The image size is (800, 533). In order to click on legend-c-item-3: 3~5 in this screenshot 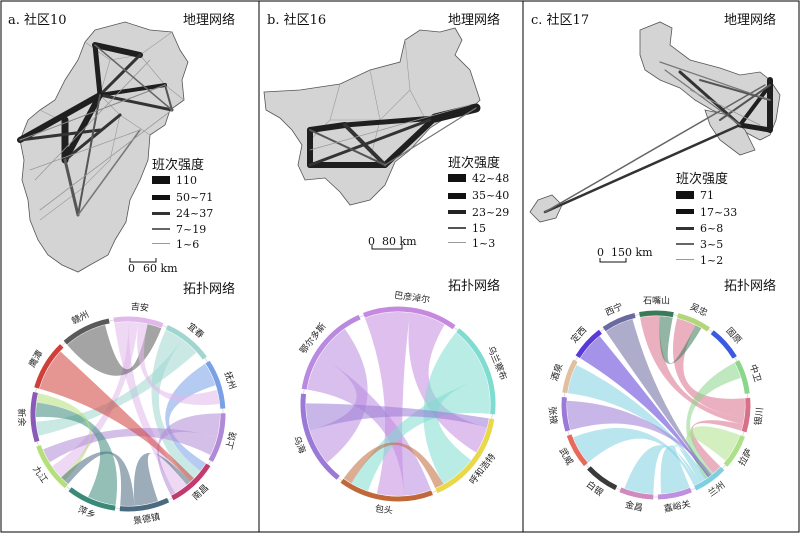, I will do `click(711, 244)`.